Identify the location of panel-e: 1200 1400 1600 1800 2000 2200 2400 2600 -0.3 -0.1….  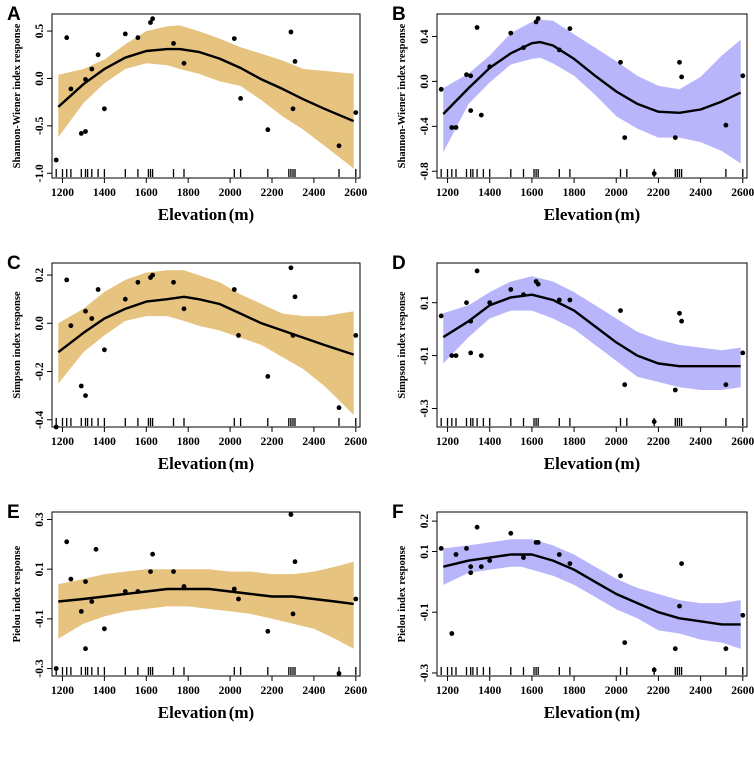
(187, 612).